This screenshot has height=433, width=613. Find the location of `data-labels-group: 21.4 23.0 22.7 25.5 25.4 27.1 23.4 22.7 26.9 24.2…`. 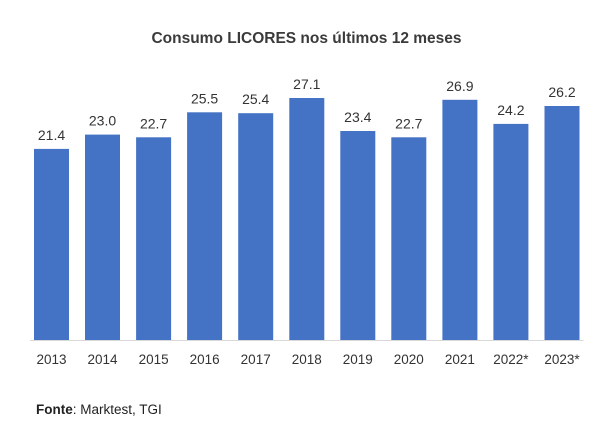

data-labels-group: 21.4 23.0 22.7 25.5 25.4 27.1 23.4 22.7 26.9 24.2… is located at coordinates (307, 109).